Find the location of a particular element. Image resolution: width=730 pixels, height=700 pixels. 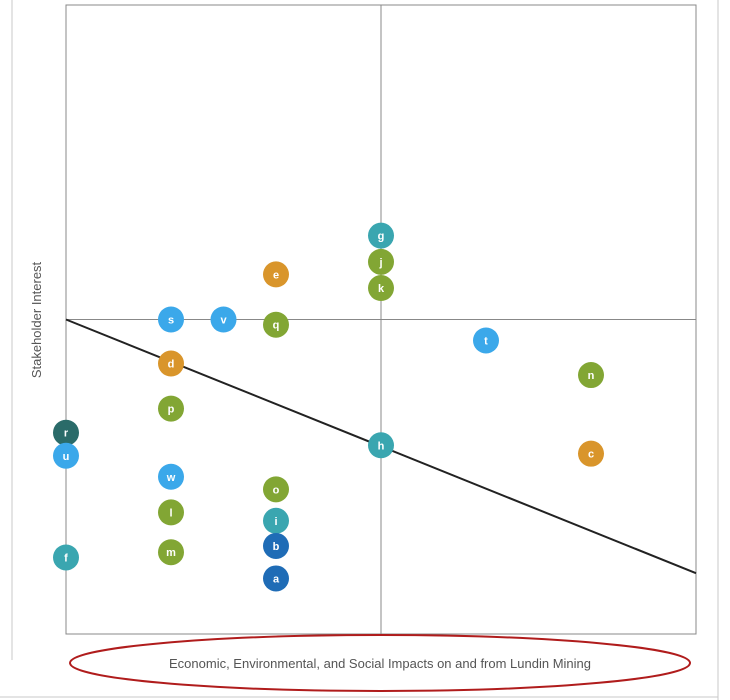

data-point-q: q is located at coordinates (276, 324).